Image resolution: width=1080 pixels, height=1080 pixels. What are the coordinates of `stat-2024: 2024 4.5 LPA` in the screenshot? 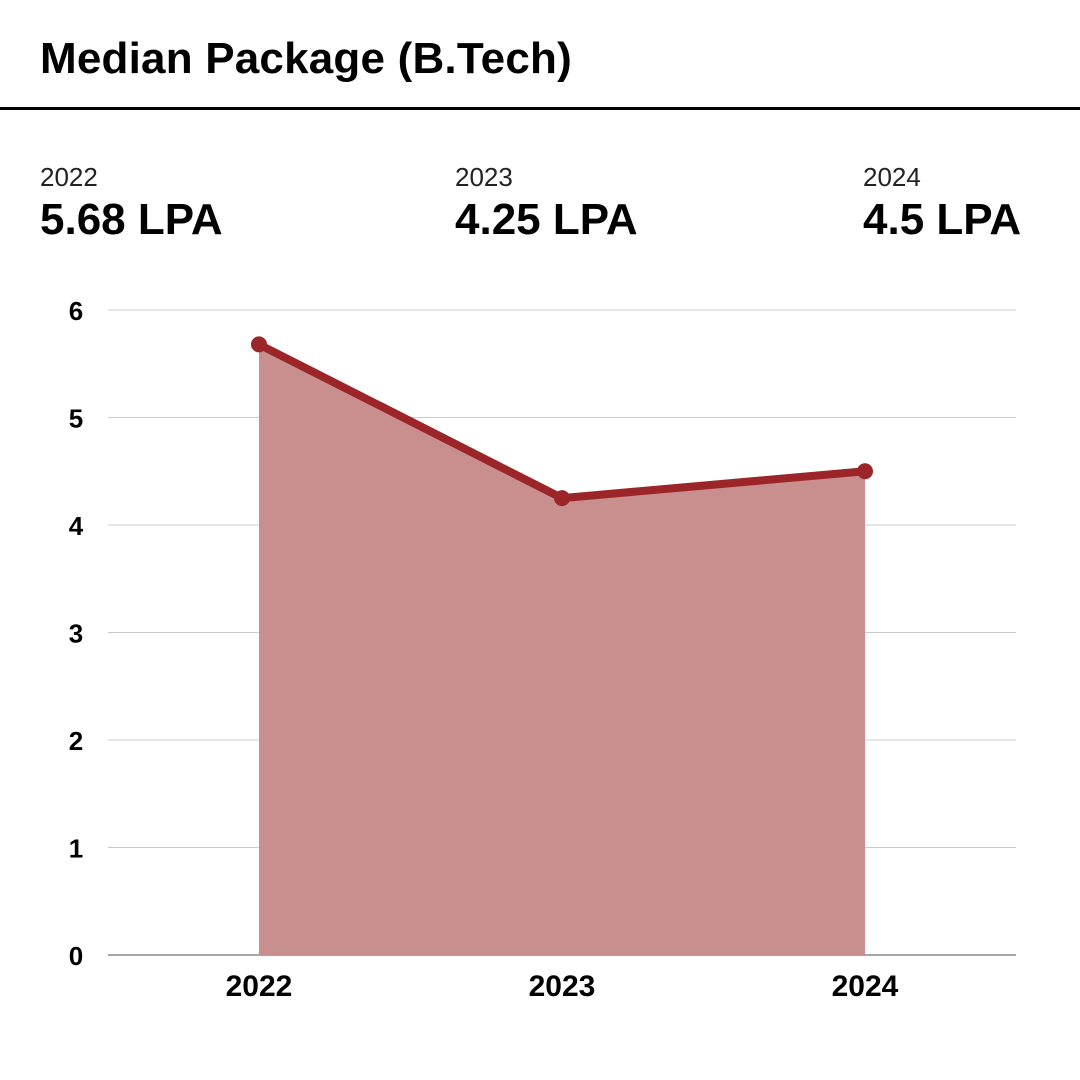 It's located at (942, 203).